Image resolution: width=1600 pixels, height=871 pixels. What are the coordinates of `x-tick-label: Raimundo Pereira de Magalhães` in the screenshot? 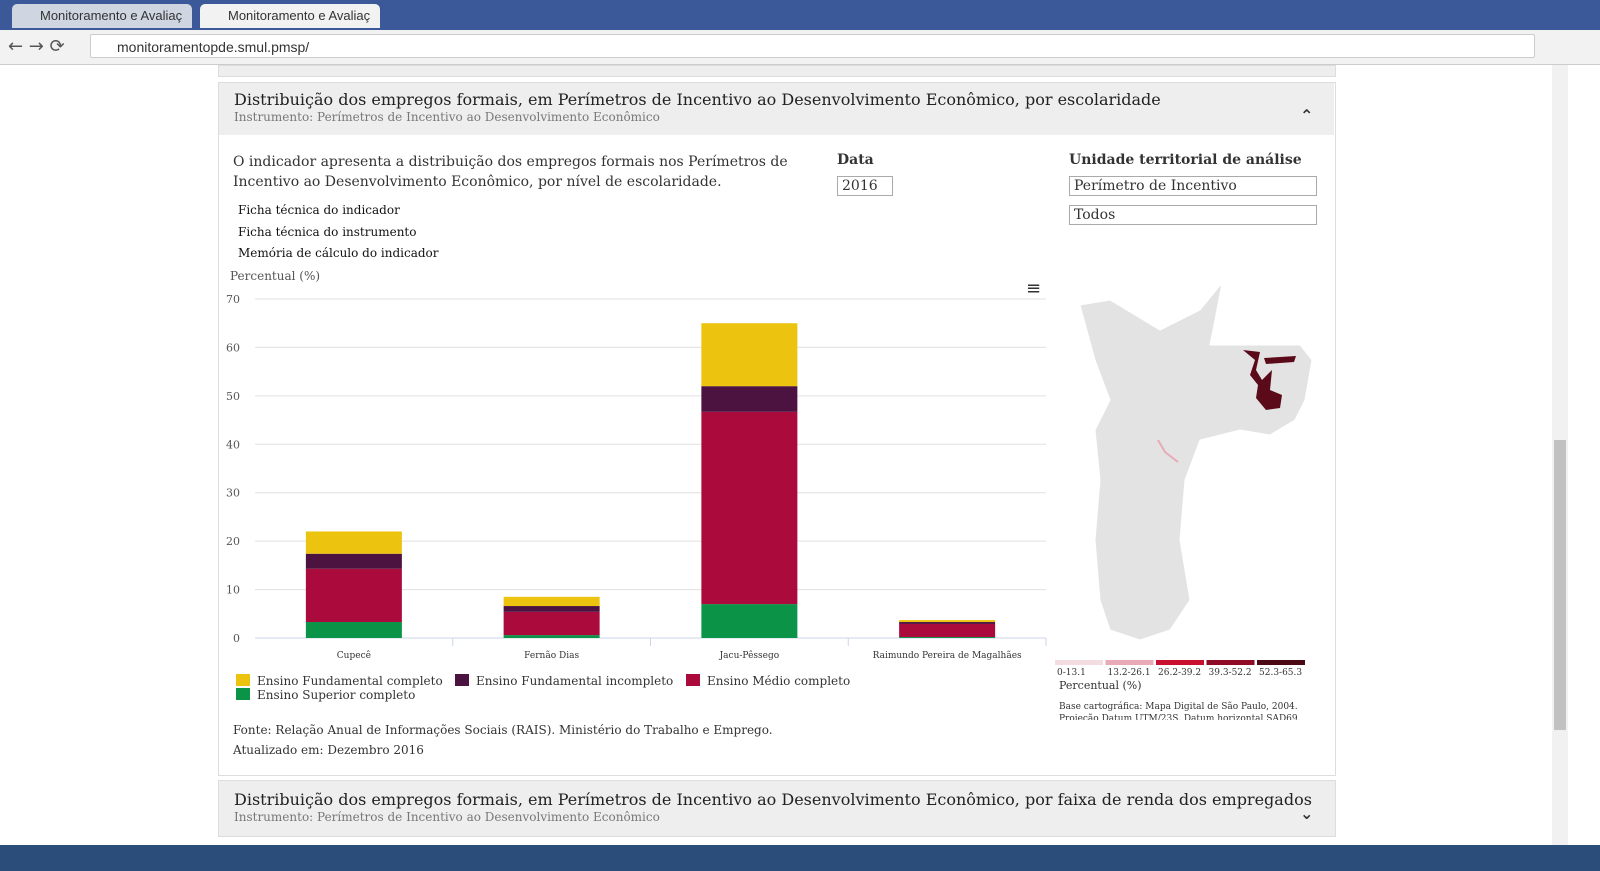 It's located at (947, 655).